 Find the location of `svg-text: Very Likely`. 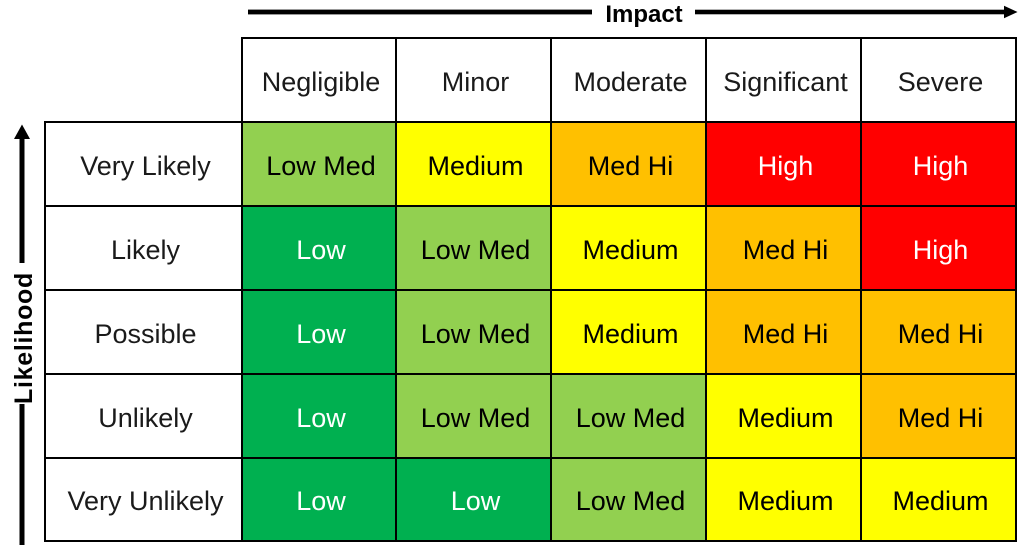

svg-text: Very Likely is located at coordinates (145, 166).